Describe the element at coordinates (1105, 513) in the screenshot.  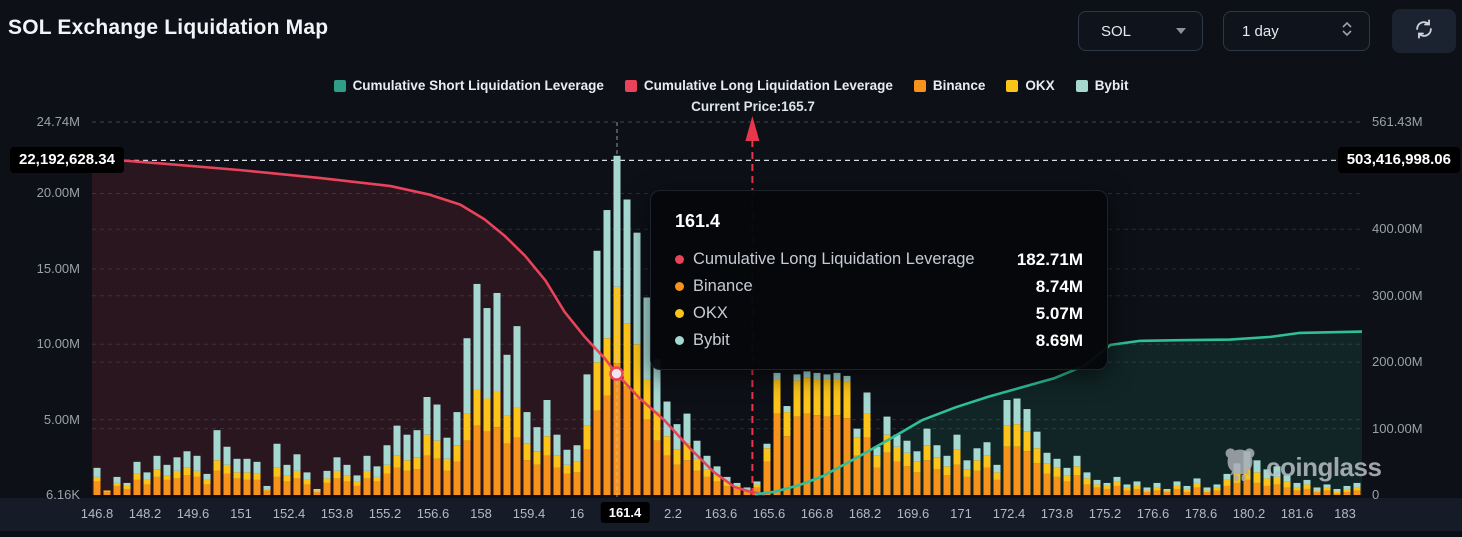
I see `x-axis-tick: 175.2` at that location.